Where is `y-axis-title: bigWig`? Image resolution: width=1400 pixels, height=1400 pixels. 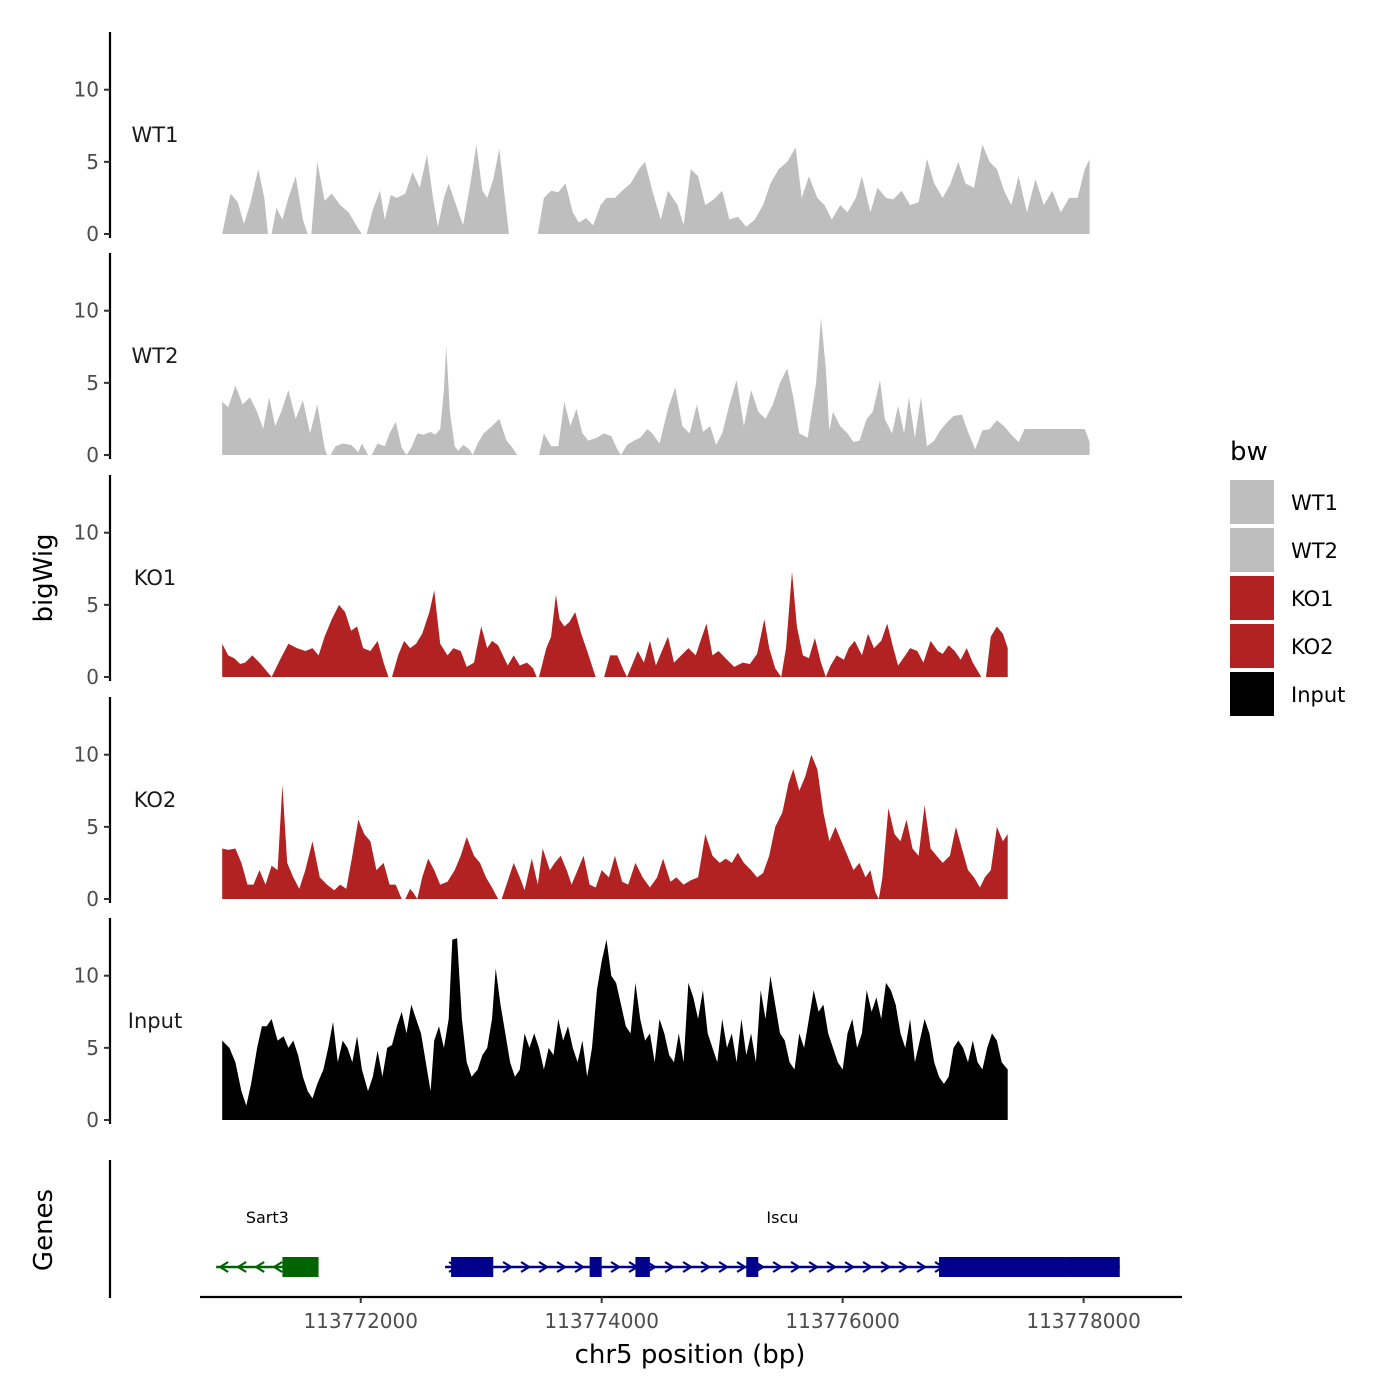 y-axis-title: bigWig is located at coordinates (44, 577).